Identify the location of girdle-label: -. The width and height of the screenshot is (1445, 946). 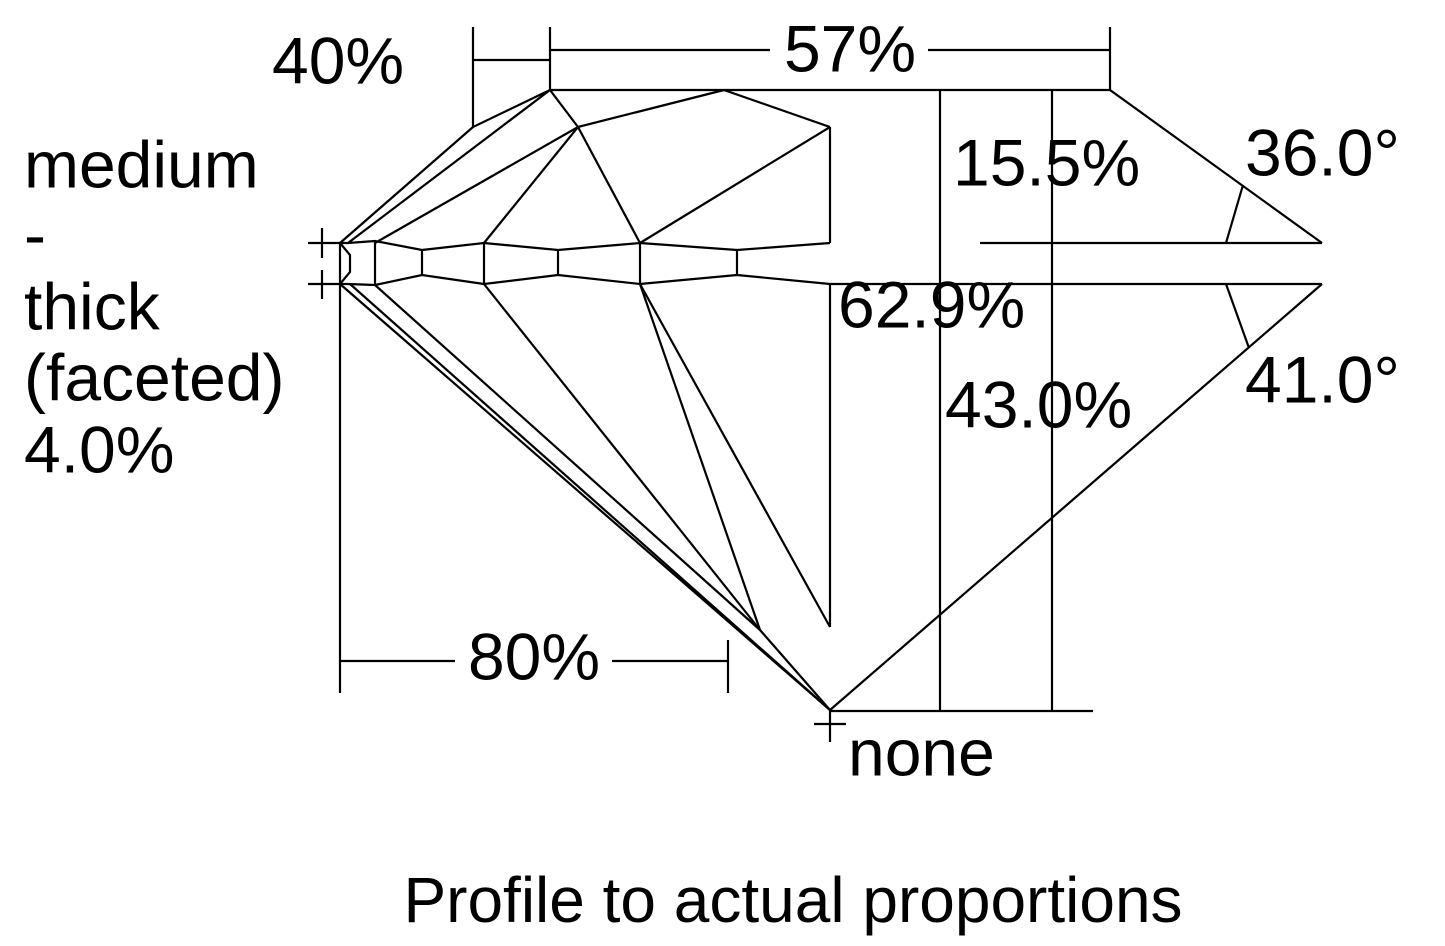
(35, 234).